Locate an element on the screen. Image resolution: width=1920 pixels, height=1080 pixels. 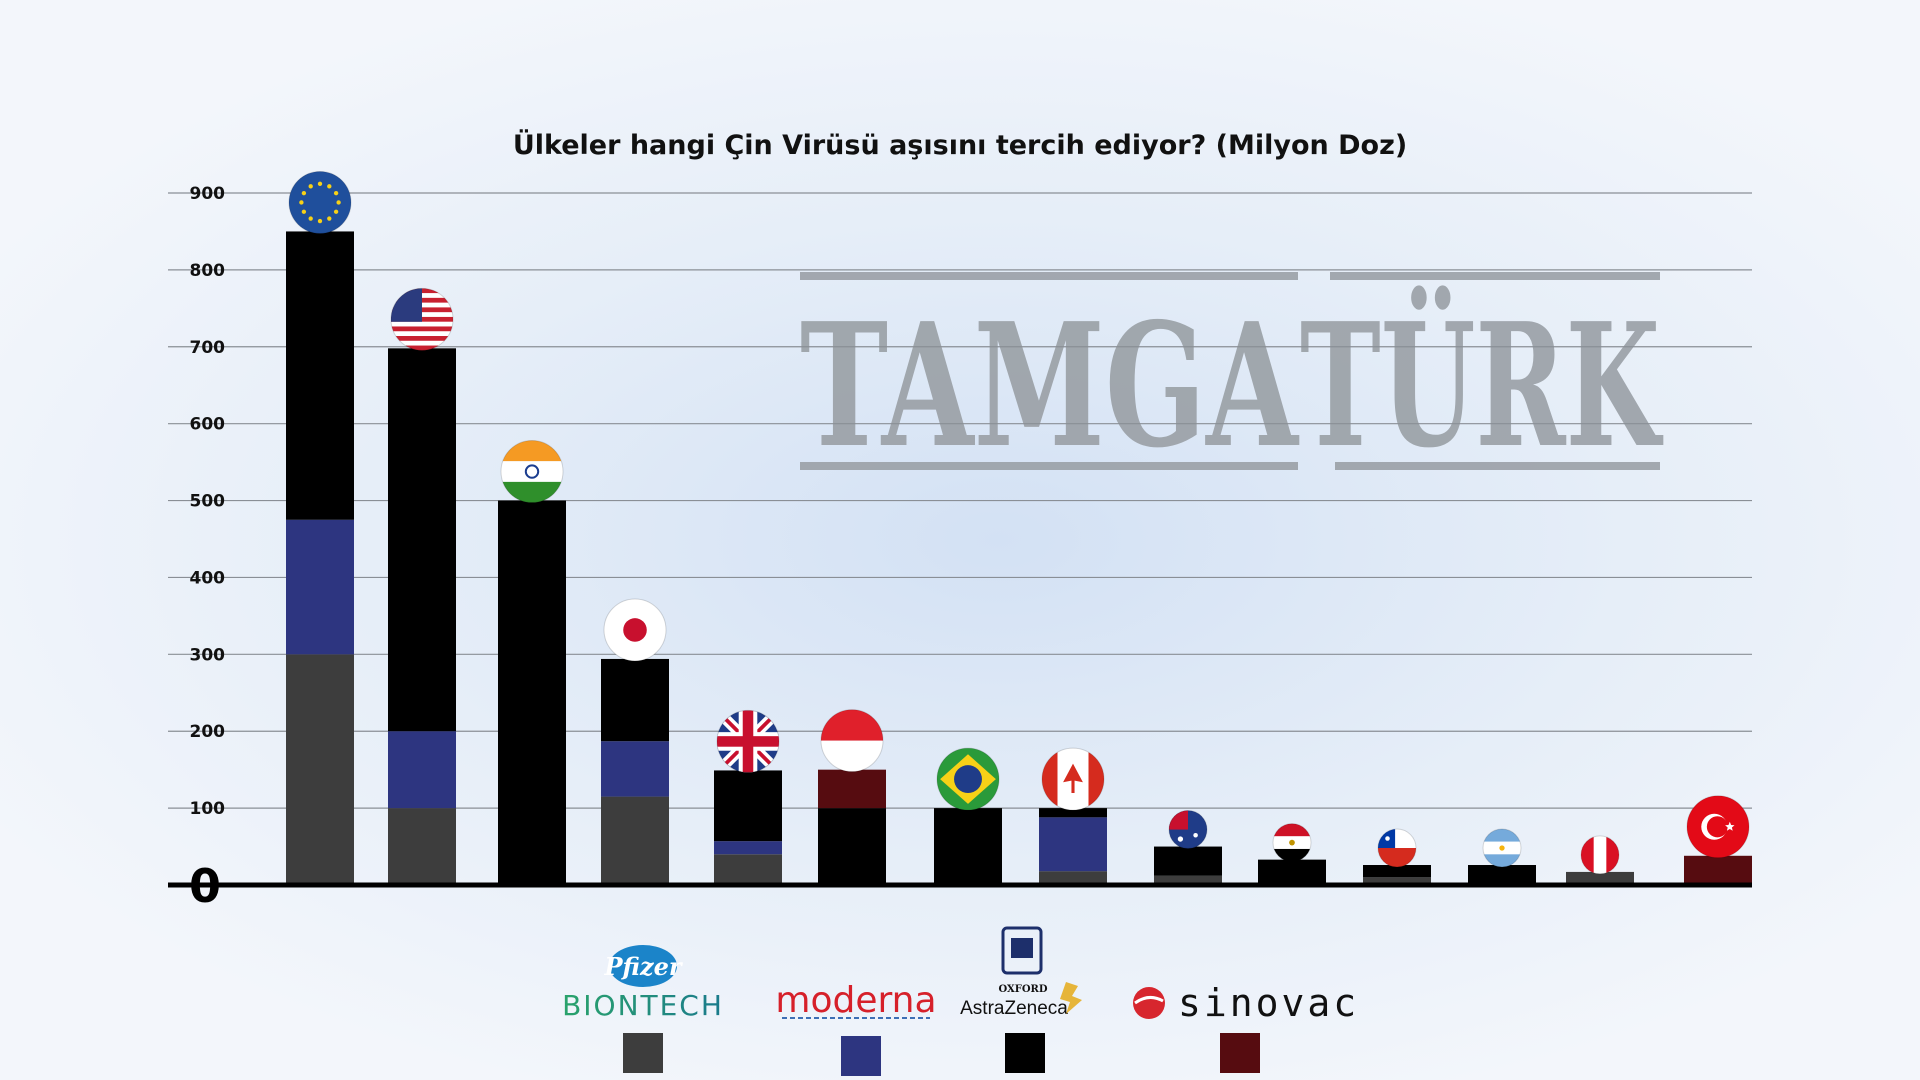
brazil-flag-icon is located at coordinates (968, 779).